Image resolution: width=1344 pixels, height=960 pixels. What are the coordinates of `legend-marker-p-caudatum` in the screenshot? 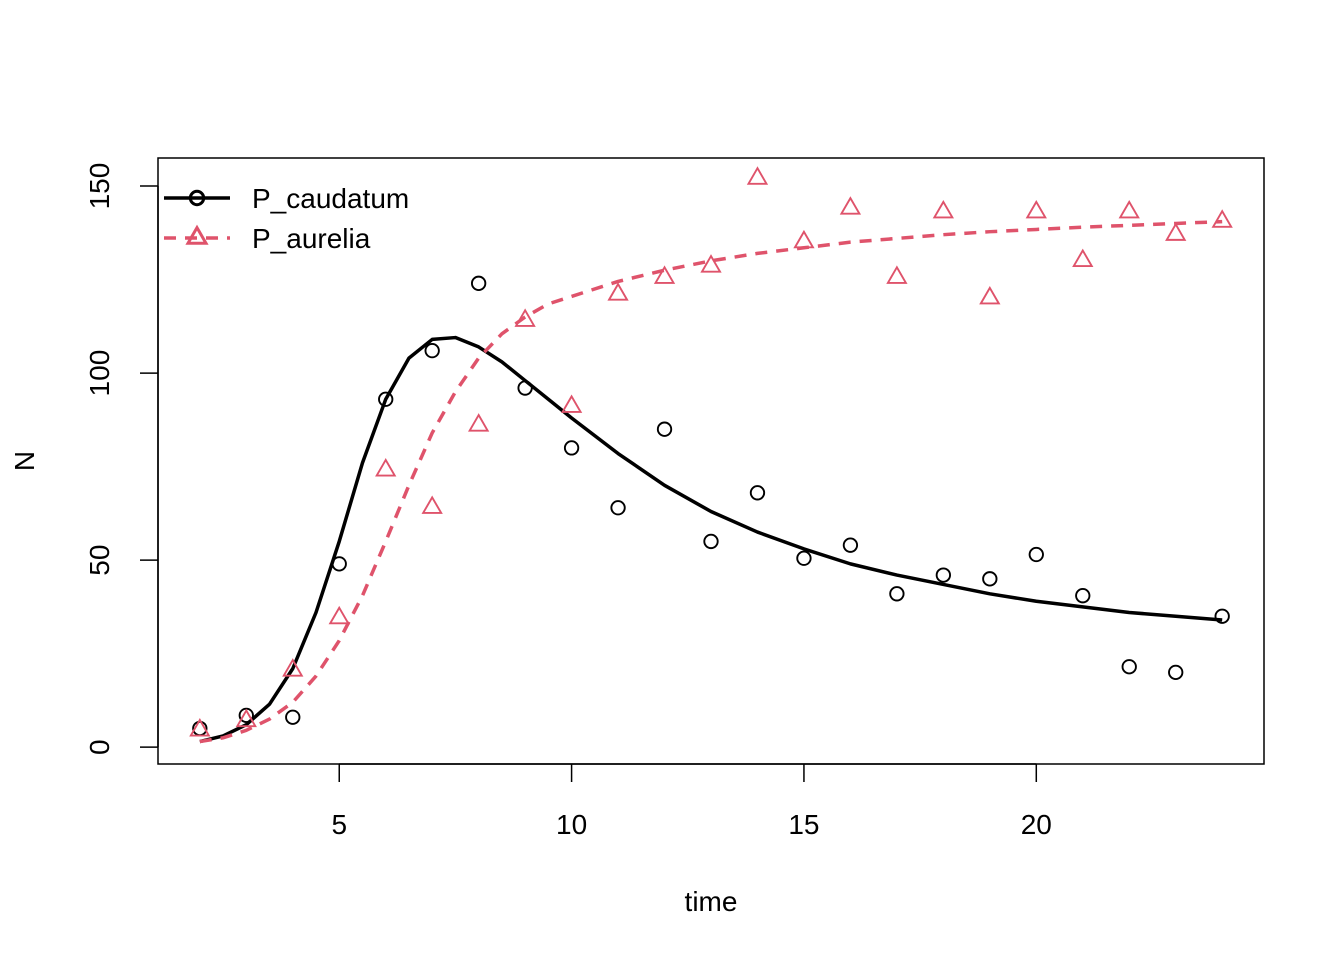 It's located at (197, 198).